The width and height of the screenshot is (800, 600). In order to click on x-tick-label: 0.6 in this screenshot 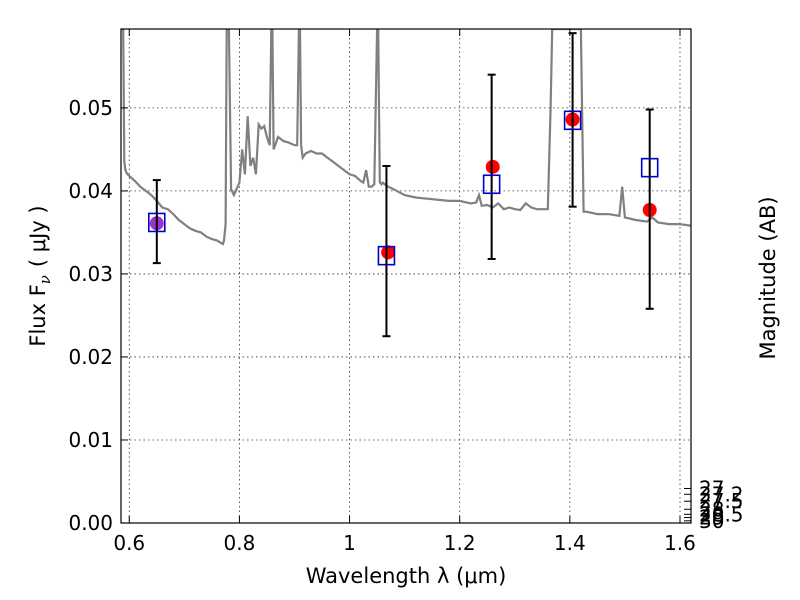, I will do `click(129, 543)`.